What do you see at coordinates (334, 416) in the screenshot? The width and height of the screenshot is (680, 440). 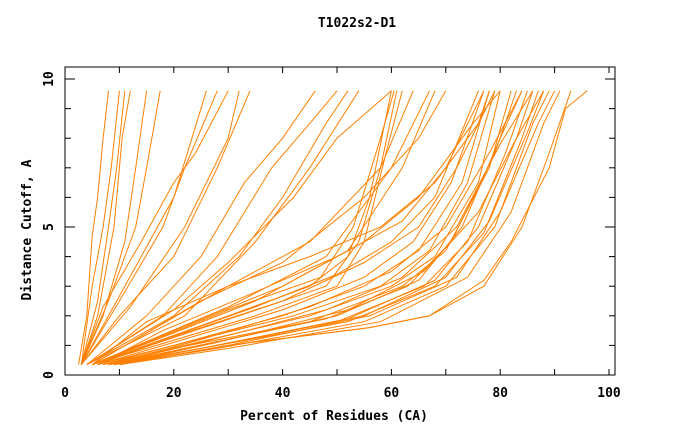 I see `x-axis-label: Percent of Residues (CA)` at bounding box center [334, 416].